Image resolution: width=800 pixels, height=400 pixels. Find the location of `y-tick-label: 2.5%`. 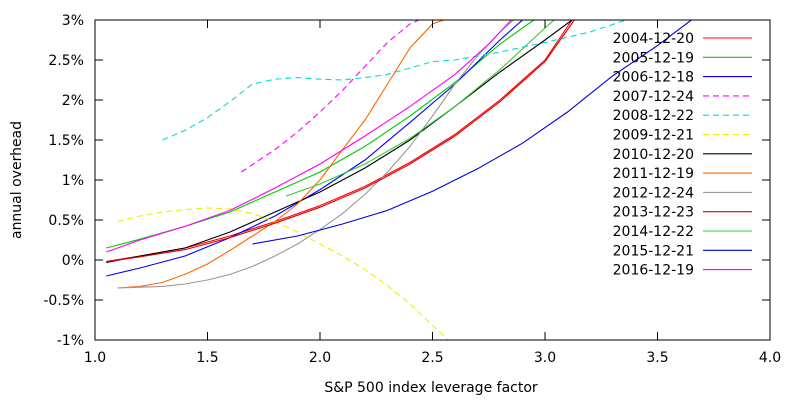

y-tick-label: 2.5% is located at coordinates (66, 61).